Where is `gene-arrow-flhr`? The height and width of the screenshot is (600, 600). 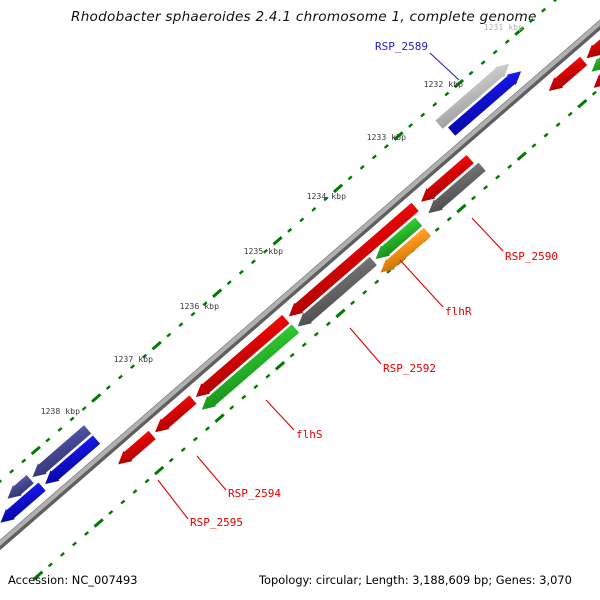
gene-arrow-flhr is located at coordinates (399, 238).